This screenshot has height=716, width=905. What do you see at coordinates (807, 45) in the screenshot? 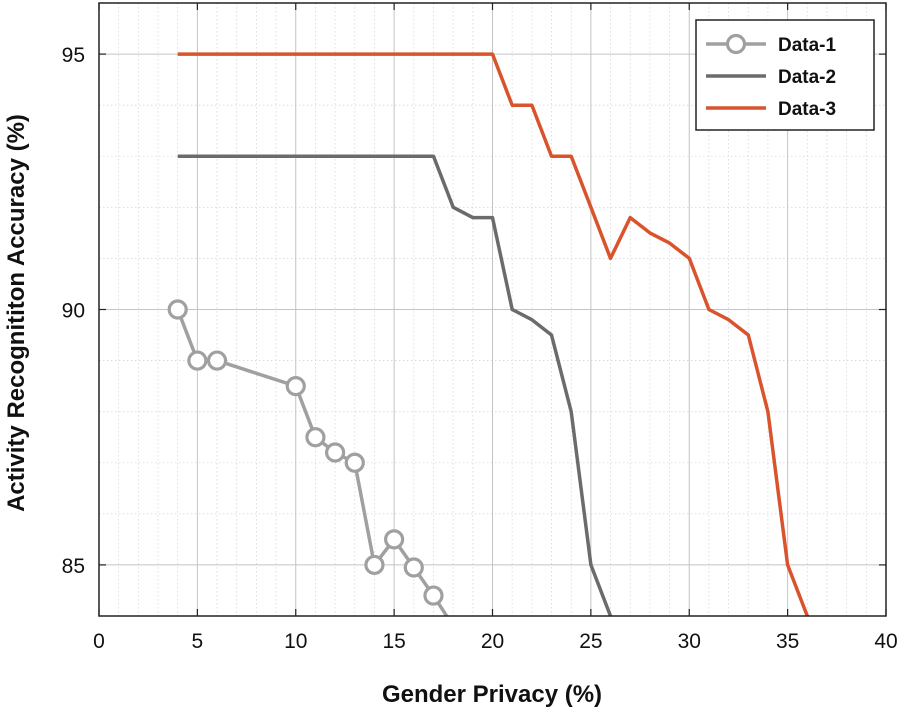
I see `legend-label: Data-1` at bounding box center [807, 45].